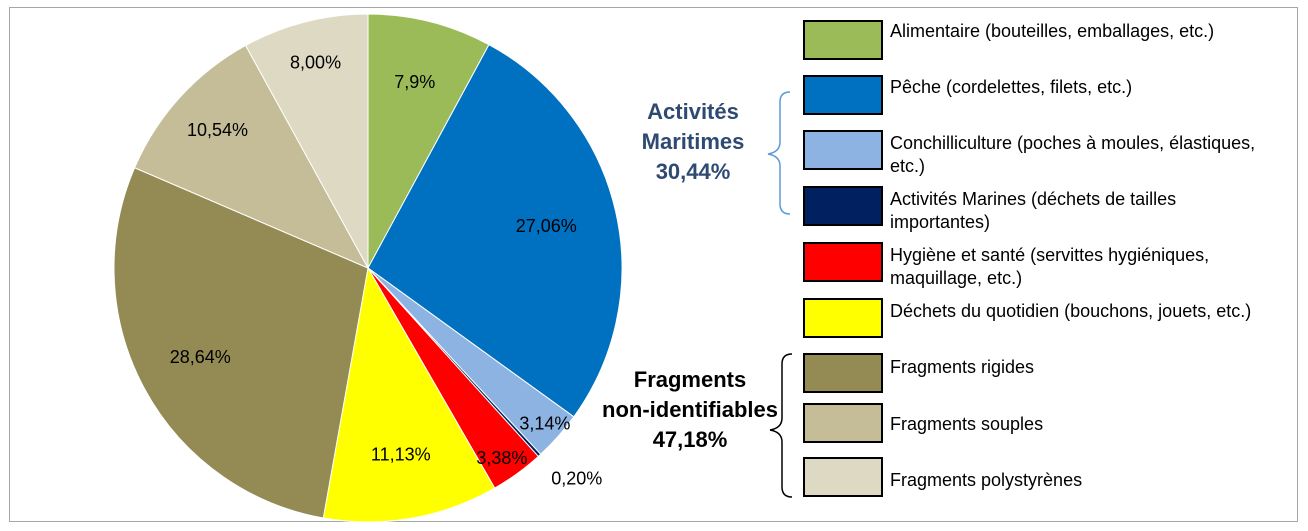 Image resolution: width=1308 pixels, height=531 pixels. Describe the element at coordinates (693, 141) in the screenshot. I see `annotation: Maritimes` at that location.